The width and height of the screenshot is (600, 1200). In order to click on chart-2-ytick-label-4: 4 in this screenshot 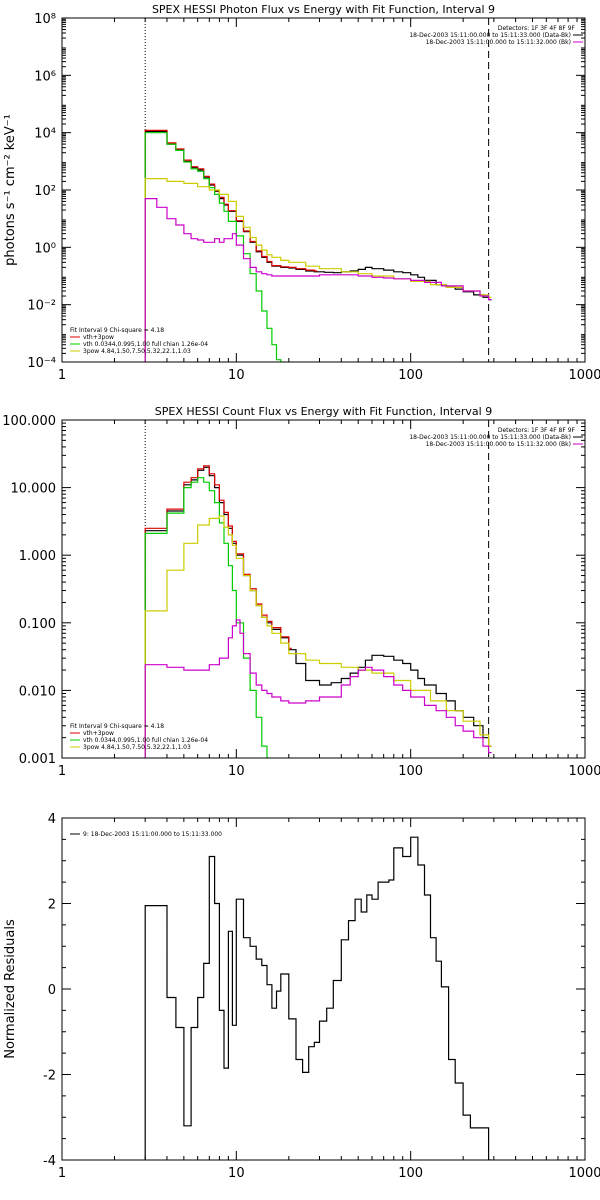, I will do `click(52, 819)`.